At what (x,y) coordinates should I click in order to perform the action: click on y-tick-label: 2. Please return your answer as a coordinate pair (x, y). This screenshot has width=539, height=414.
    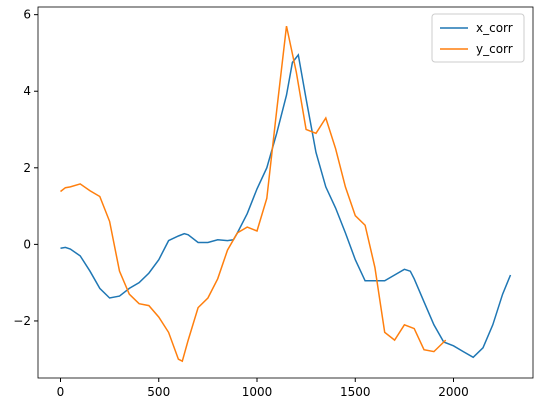
    Looking at the image, I should click on (27, 168).